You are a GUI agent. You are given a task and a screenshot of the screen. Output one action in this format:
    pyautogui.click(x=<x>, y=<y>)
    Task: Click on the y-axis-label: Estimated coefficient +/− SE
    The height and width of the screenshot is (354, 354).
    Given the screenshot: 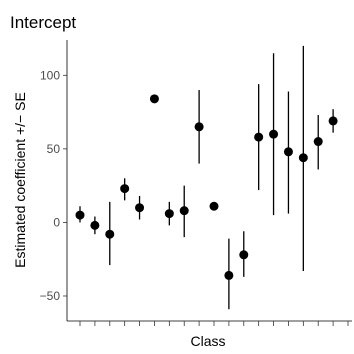 What is the action you would take?
    pyautogui.click(x=20, y=180)
    